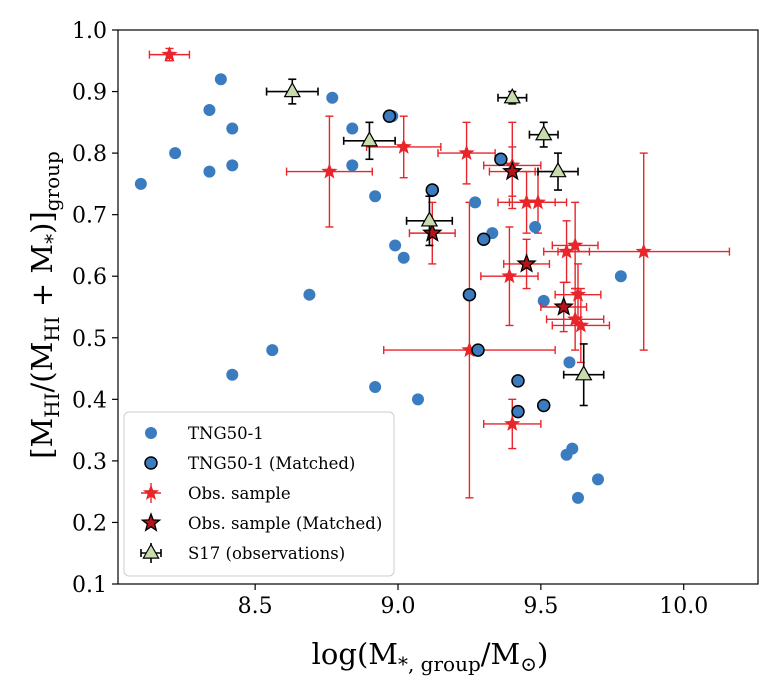 The width and height of the screenshot is (781, 683). I want to click on y-tick-label: 0.3, so click(89, 462).